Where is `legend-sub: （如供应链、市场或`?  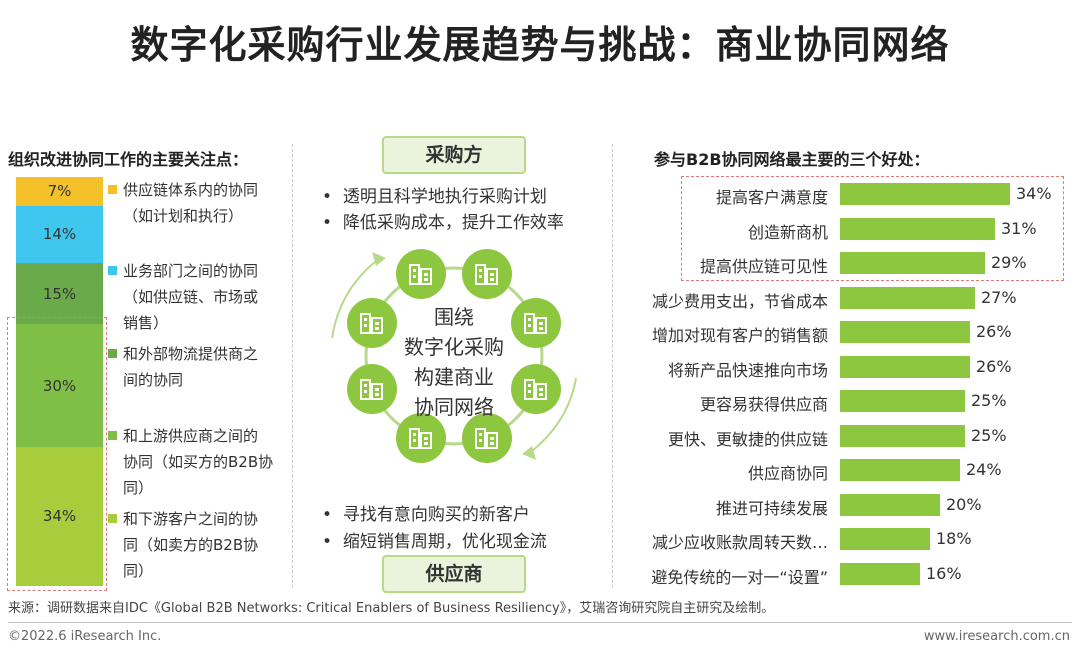 legend-sub: （如供应链、市场或 is located at coordinates (191, 297).